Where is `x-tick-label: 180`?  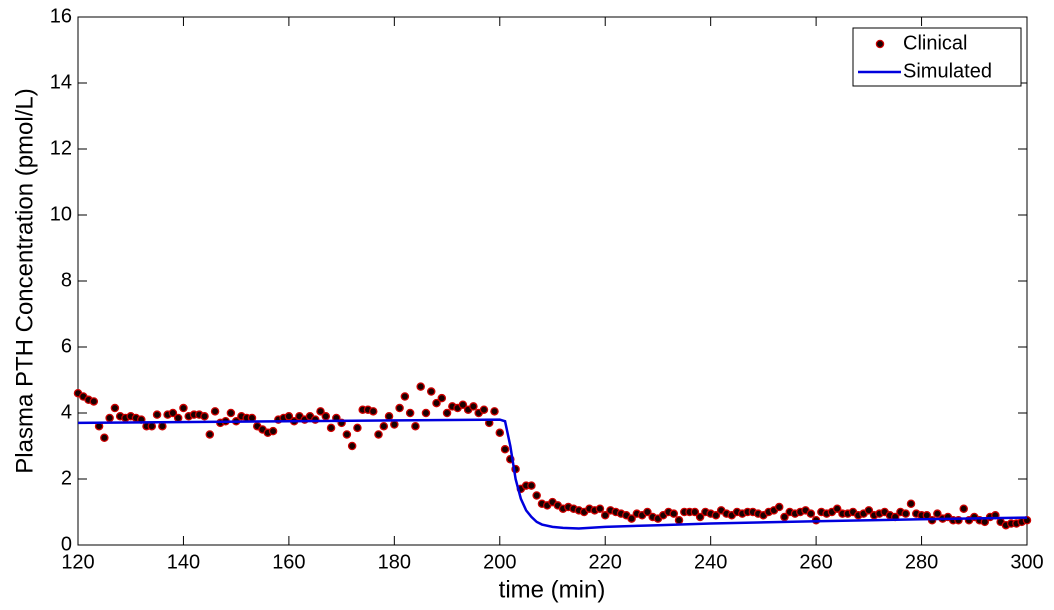
x-tick-label: 180 is located at coordinates (394, 562).